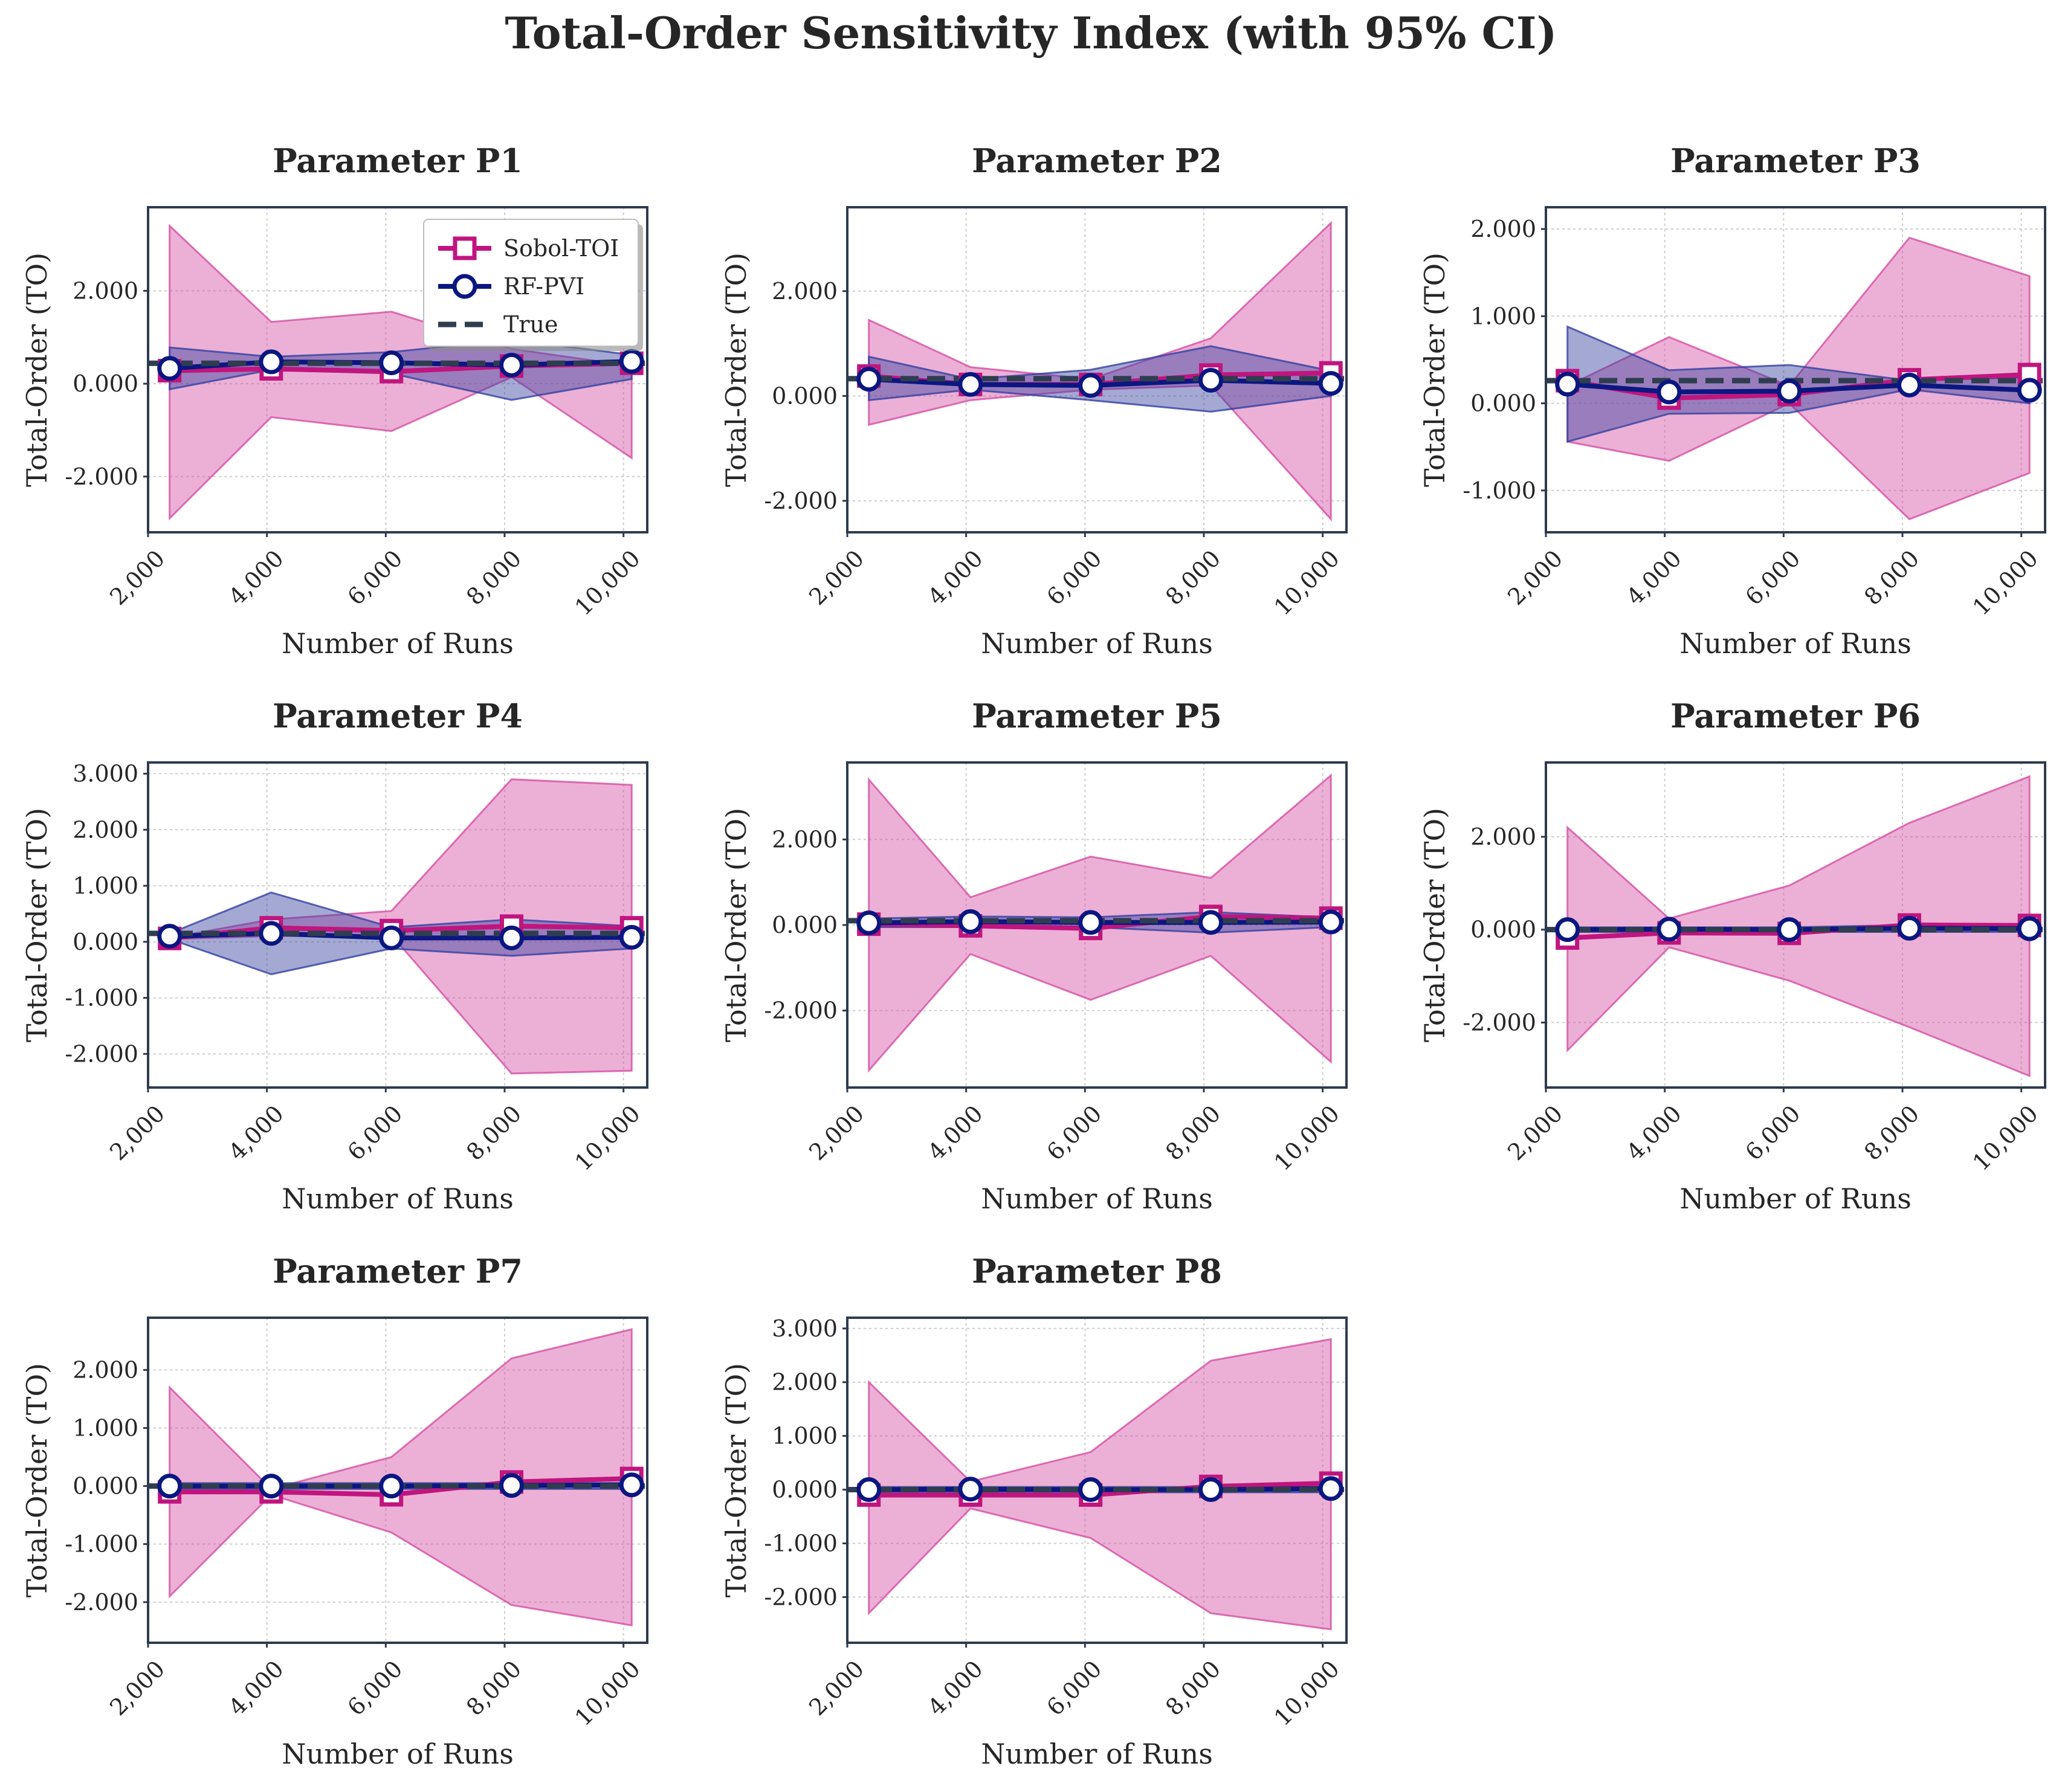  Describe the element at coordinates (1097, 1271) in the screenshot. I see `panel-title: Parameter P8` at that location.